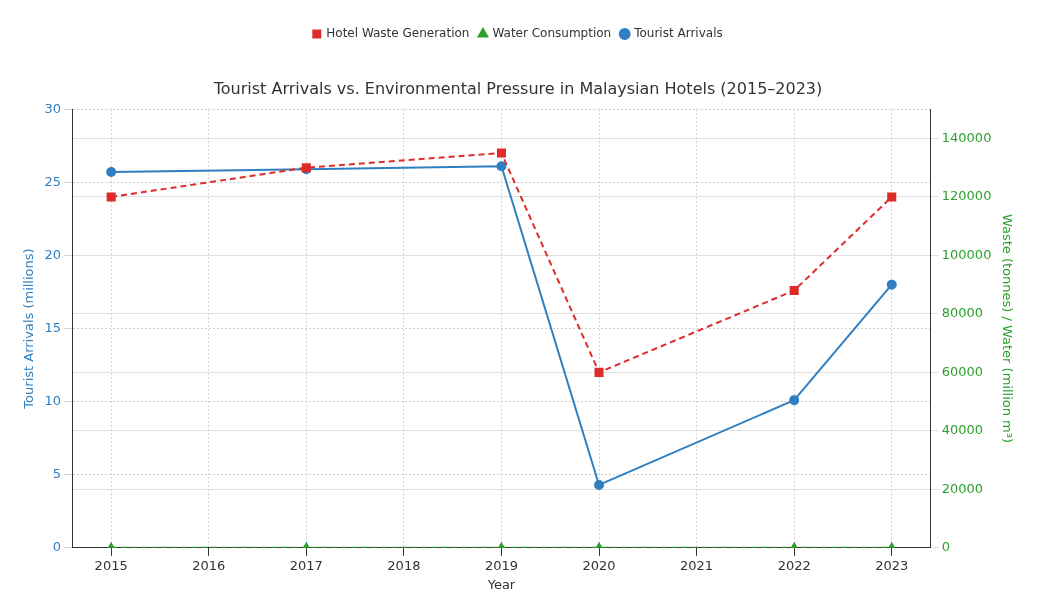 The image size is (1048, 606). What do you see at coordinates (53, 254) in the screenshot?
I see `y-tick-label: 20` at bounding box center [53, 254].